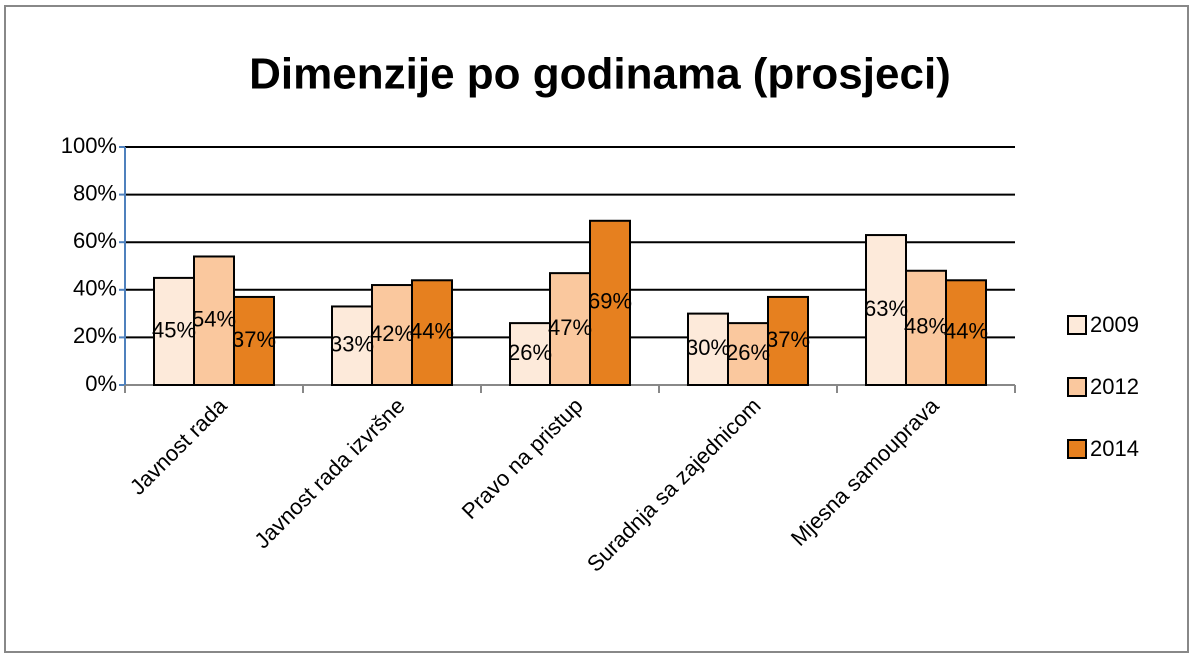 The height and width of the screenshot is (658, 1195). I want to click on y-tick-label: 80%, so click(95, 192).